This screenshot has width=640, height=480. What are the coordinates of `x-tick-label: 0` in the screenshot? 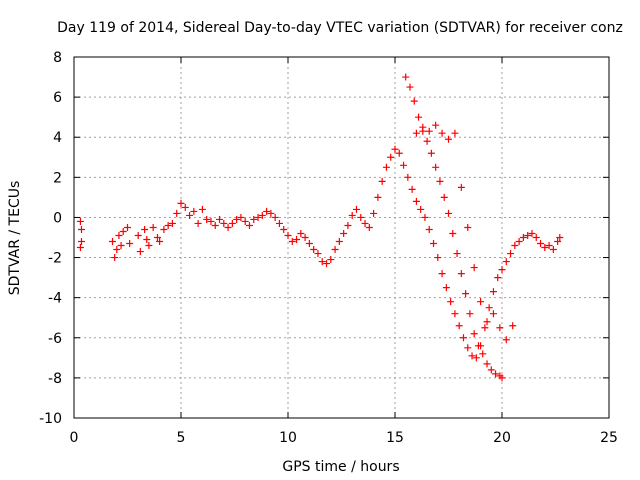 It's located at (74, 438).